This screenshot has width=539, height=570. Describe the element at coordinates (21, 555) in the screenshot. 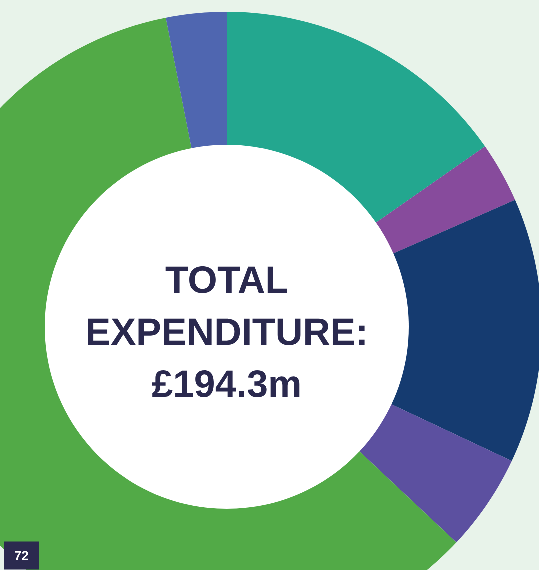

I see `text: 72` at that location.